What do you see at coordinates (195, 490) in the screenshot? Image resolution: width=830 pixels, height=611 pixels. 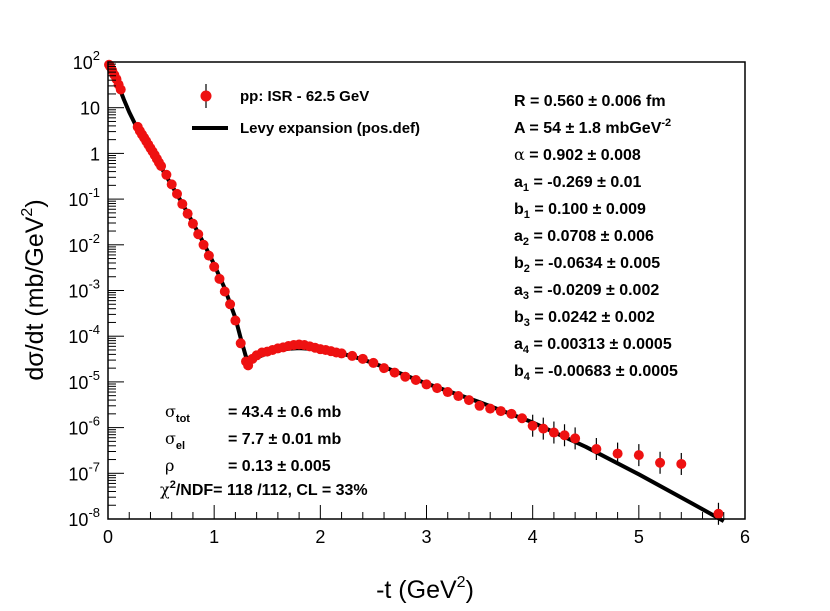 I see `chi2-ndf-label: /NDF` at bounding box center [195, 490].